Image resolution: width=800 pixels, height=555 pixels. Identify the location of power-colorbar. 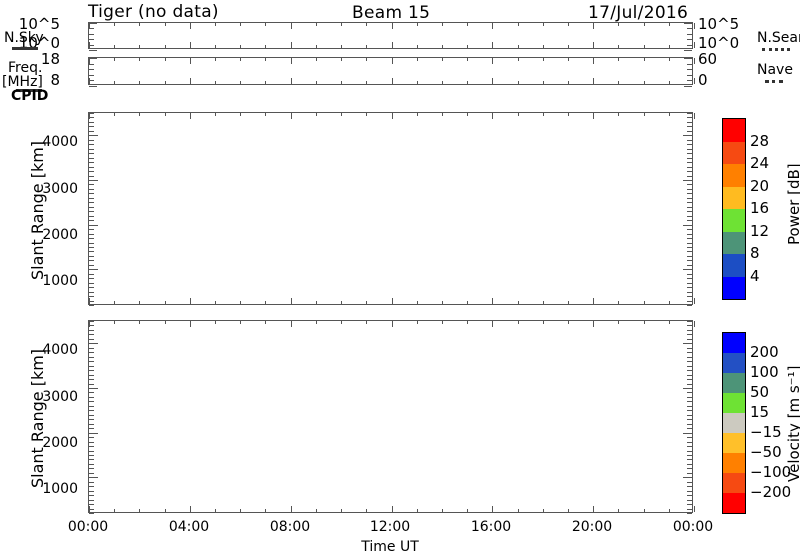
(734, 209).